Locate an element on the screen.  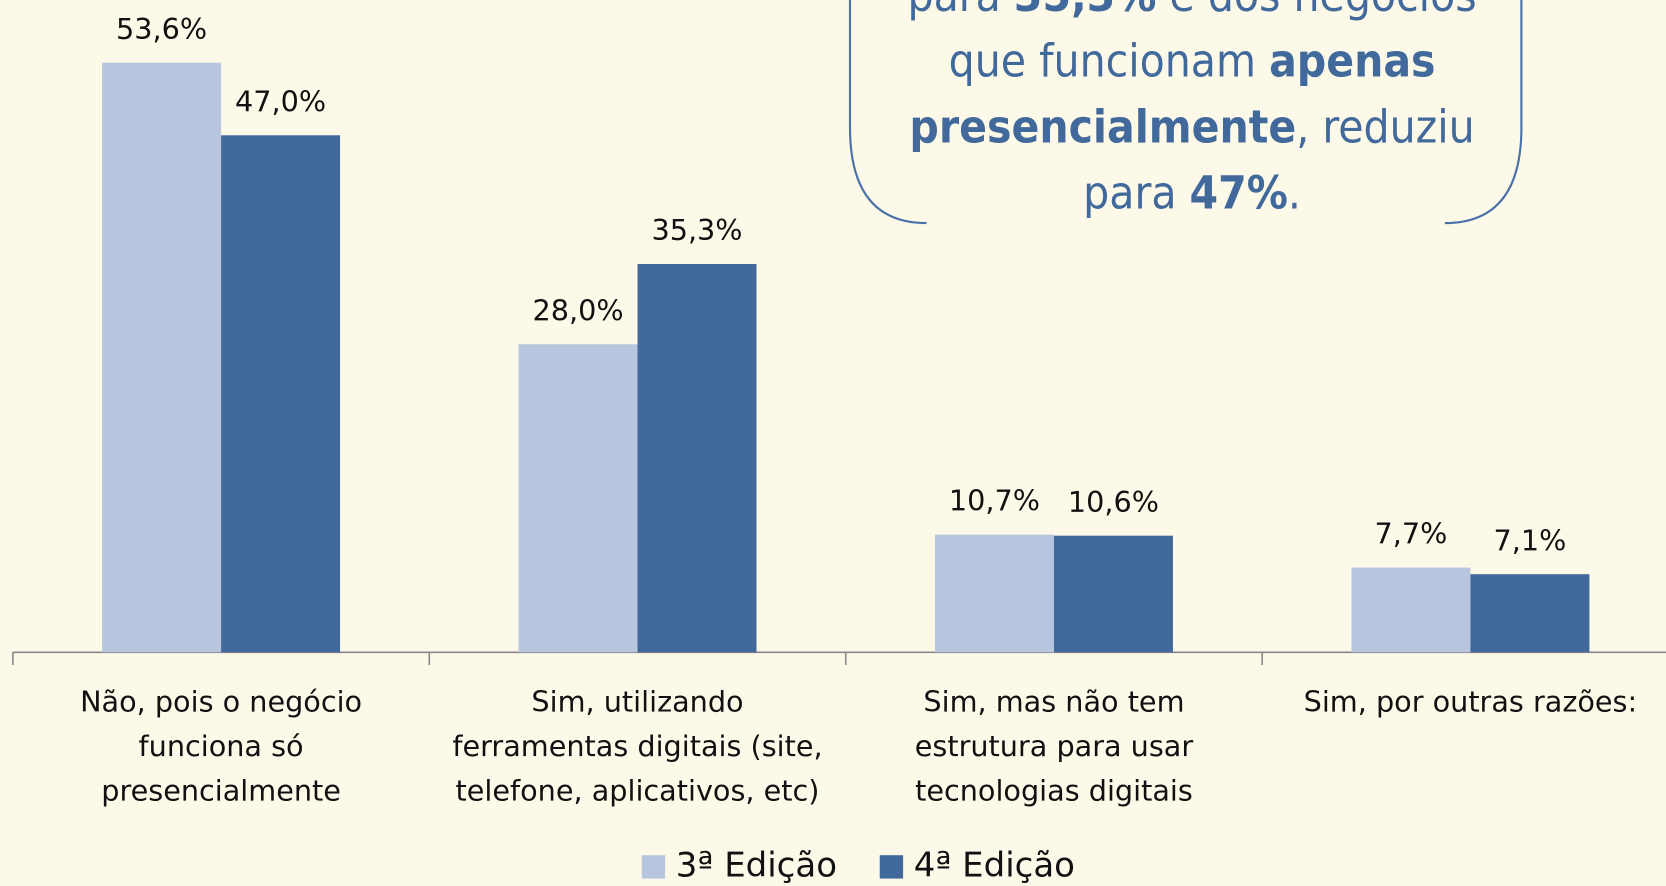
x-tick-label: funciona só is located at coordinates (221, 746).